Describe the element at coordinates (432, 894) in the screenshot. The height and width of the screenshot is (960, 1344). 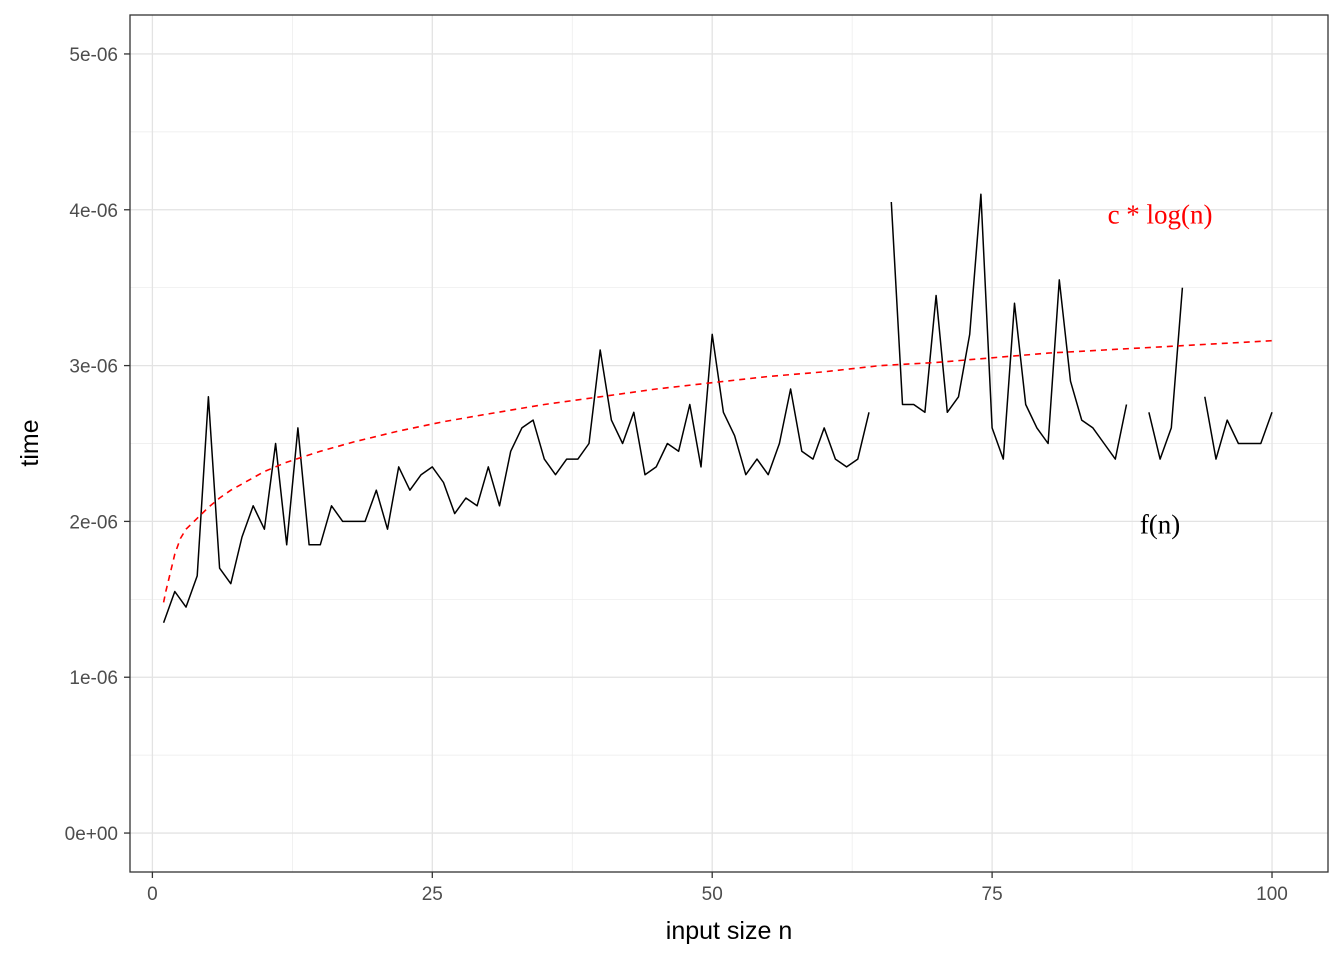
I see `x-tick-label: 25` at that location.